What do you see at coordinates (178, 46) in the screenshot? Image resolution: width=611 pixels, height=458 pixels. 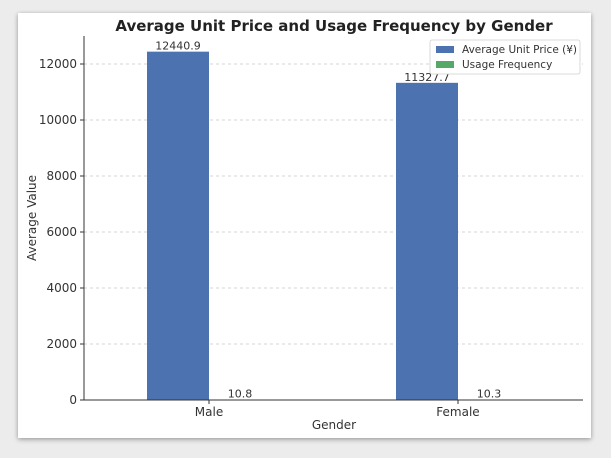 I see `bar-value-label: 12440.9` at bounding box center [178, 46].